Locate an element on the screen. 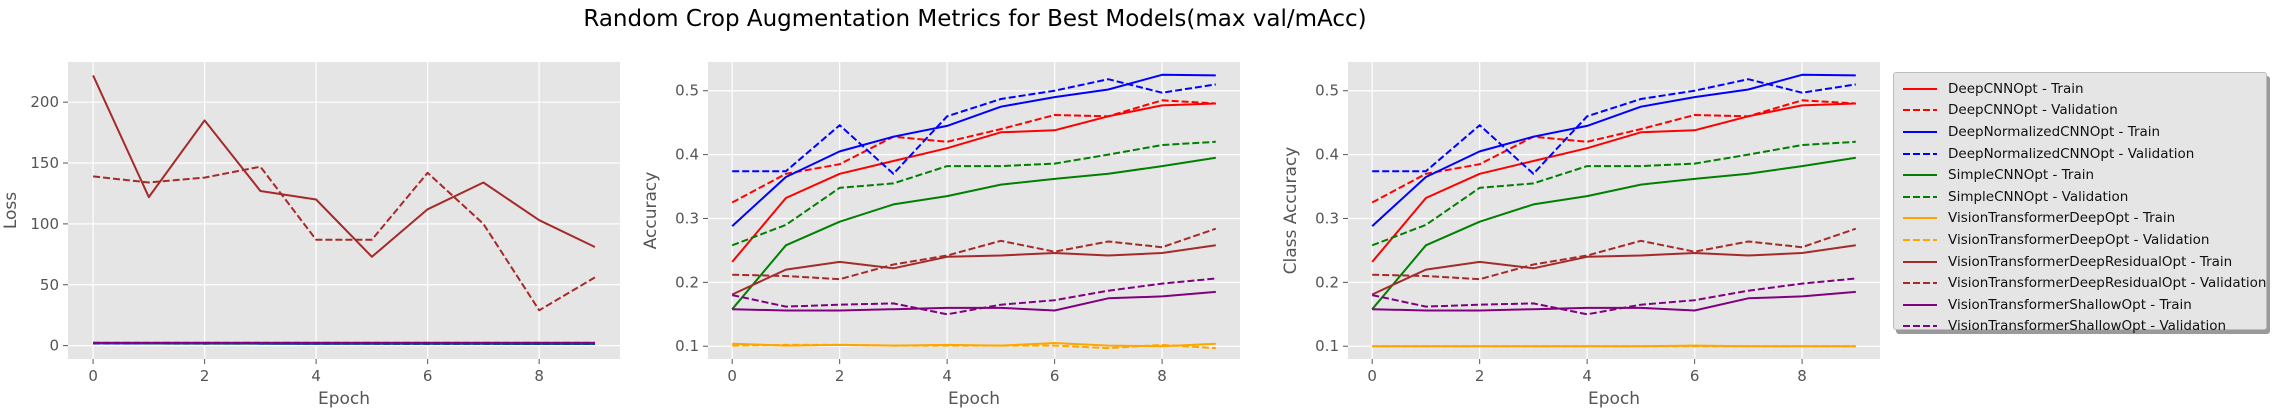  legend-label: VisionTransformerShallowOpt - Validation is located at coordinates (2087, 326).